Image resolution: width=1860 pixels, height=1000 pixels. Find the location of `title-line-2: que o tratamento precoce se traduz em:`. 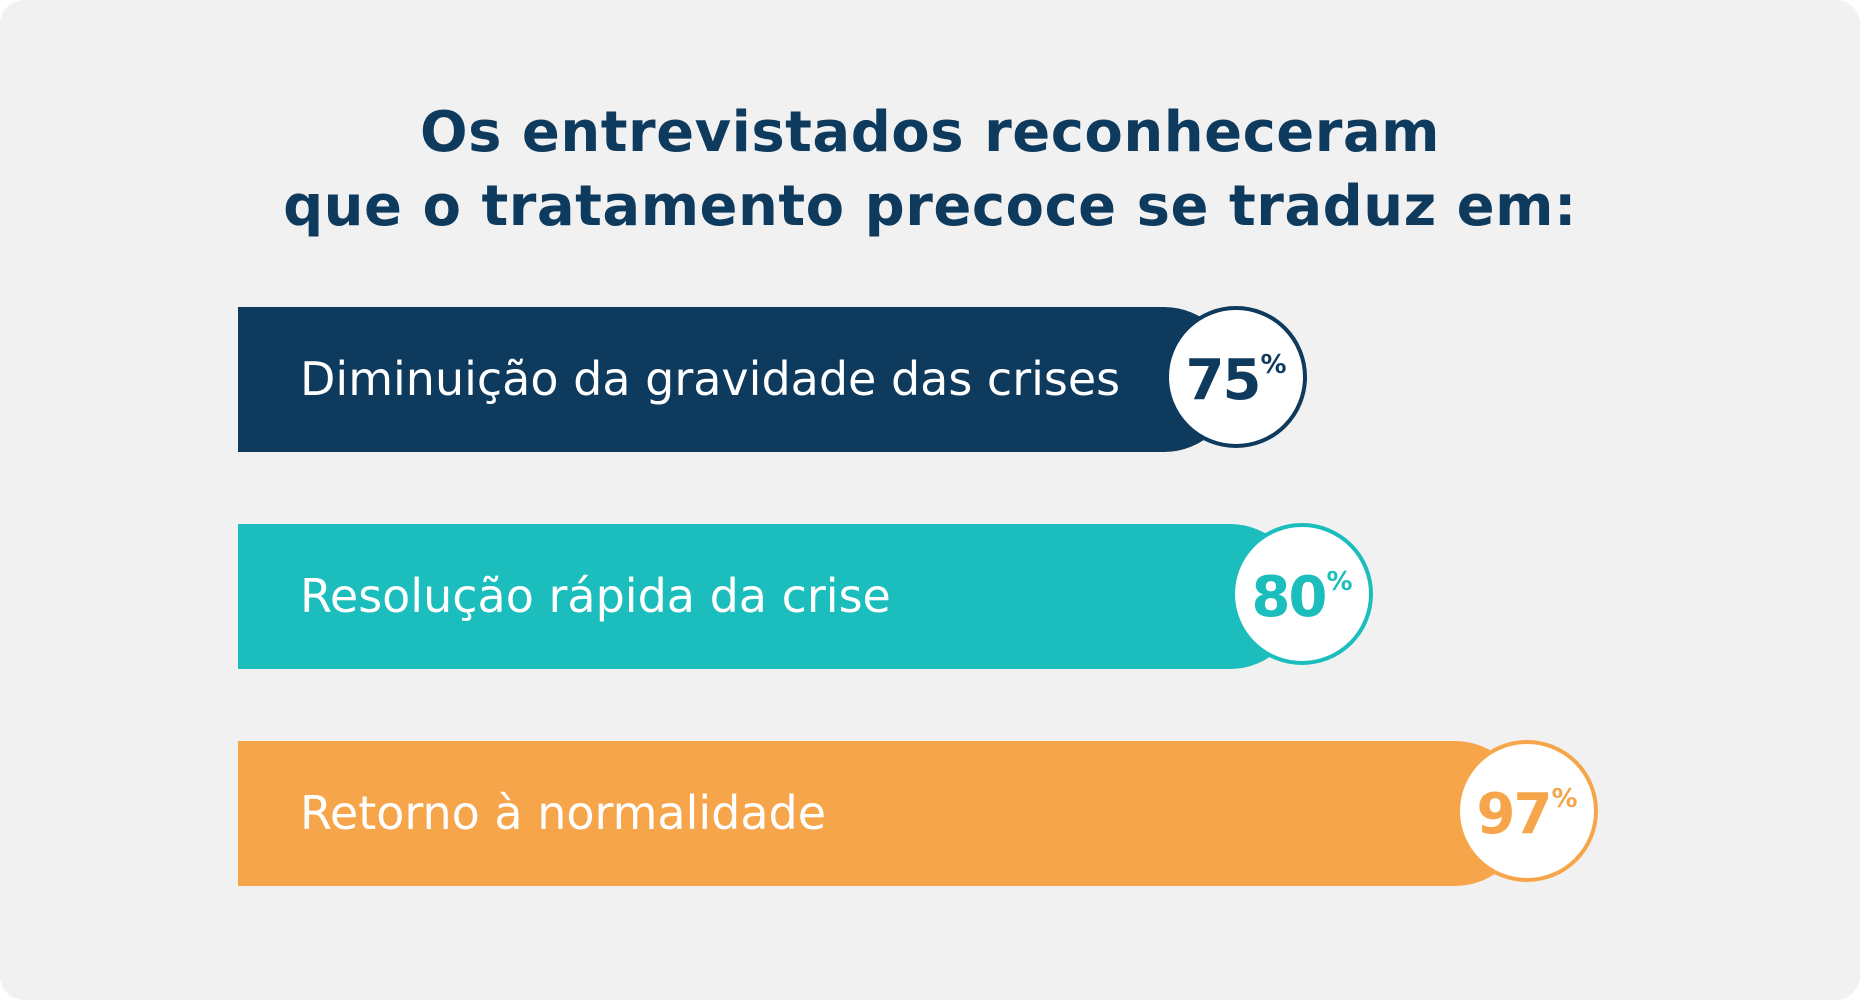

title-line-2: que o tratamento precoce se traduz em: is located at coordinates (930, 206).